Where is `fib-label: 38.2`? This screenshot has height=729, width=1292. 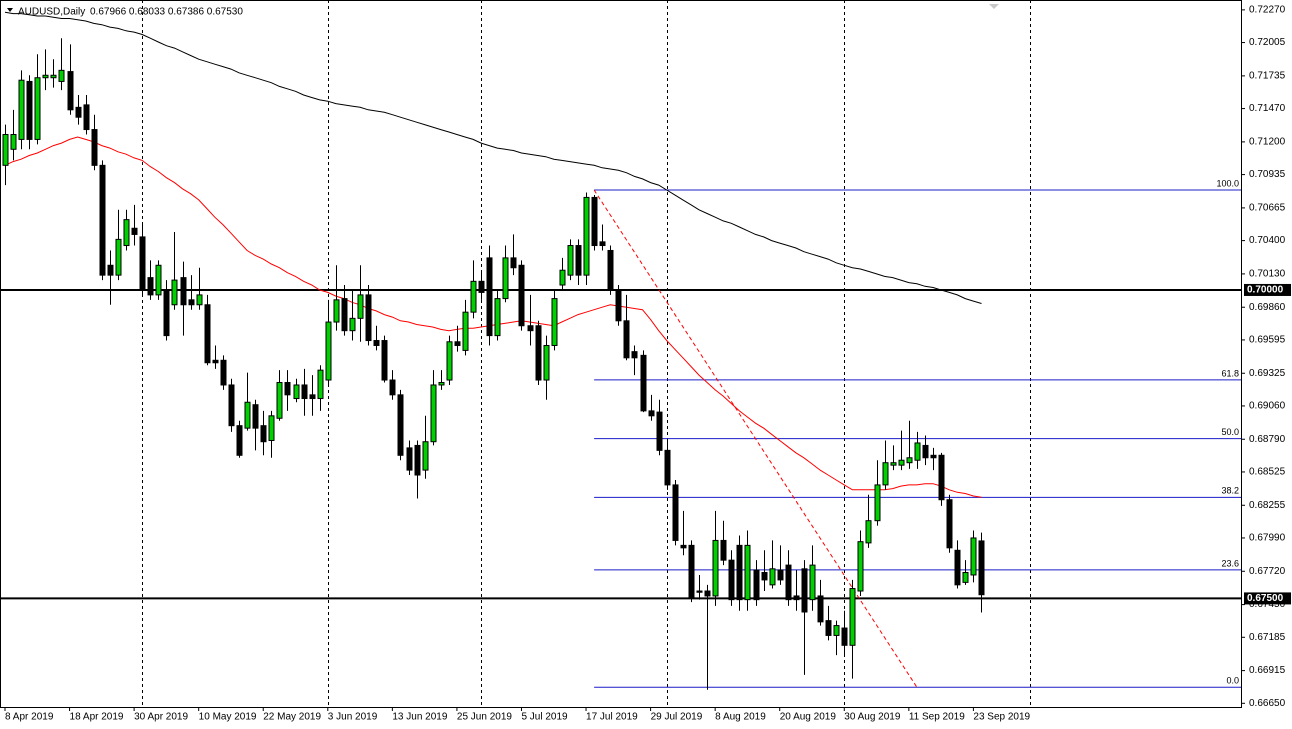
fib-label: 38.2 is located at coordinates (1230, 491).